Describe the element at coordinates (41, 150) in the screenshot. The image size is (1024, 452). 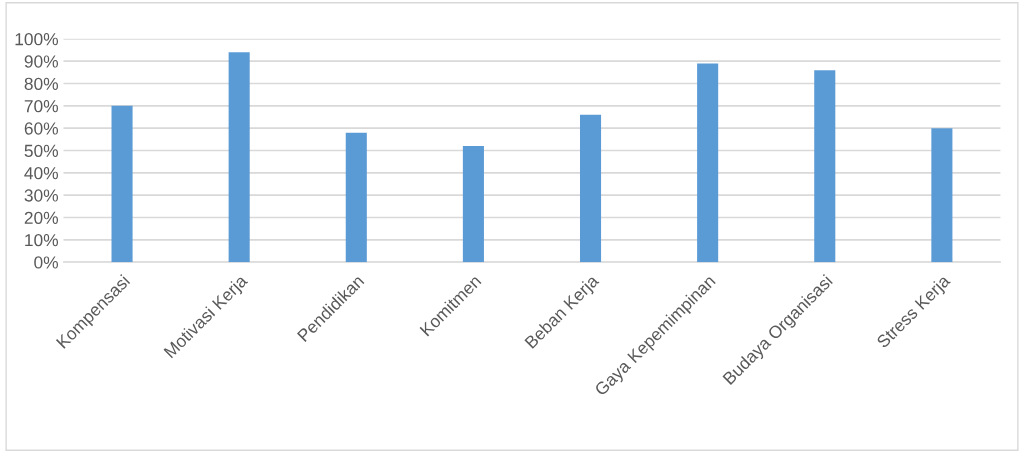
I see `y-tick-label: 50%` at that location.